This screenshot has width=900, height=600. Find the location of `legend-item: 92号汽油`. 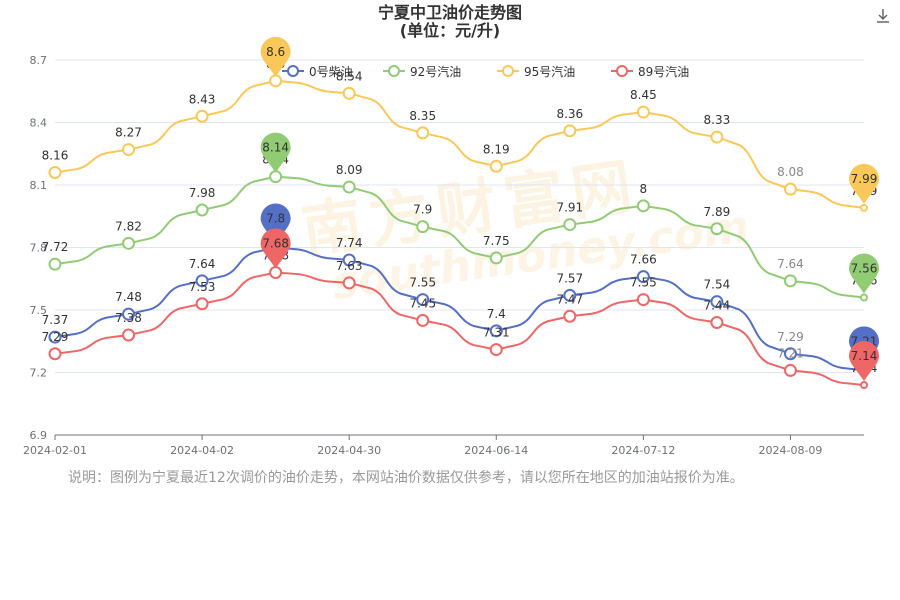

legend-item: 92号汽油 is located at coordinates (422, 71).